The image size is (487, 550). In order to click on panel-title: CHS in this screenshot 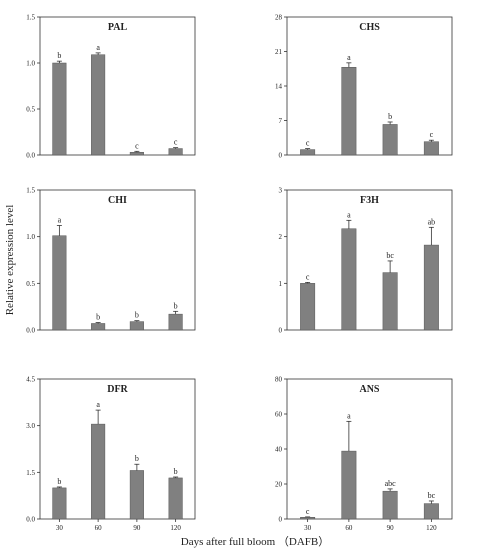, I will do `click(369, 27)`.